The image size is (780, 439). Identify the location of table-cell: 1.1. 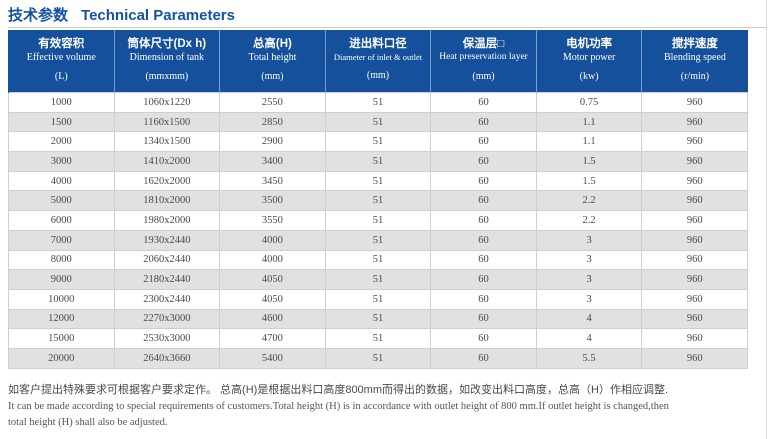
(589, 142).